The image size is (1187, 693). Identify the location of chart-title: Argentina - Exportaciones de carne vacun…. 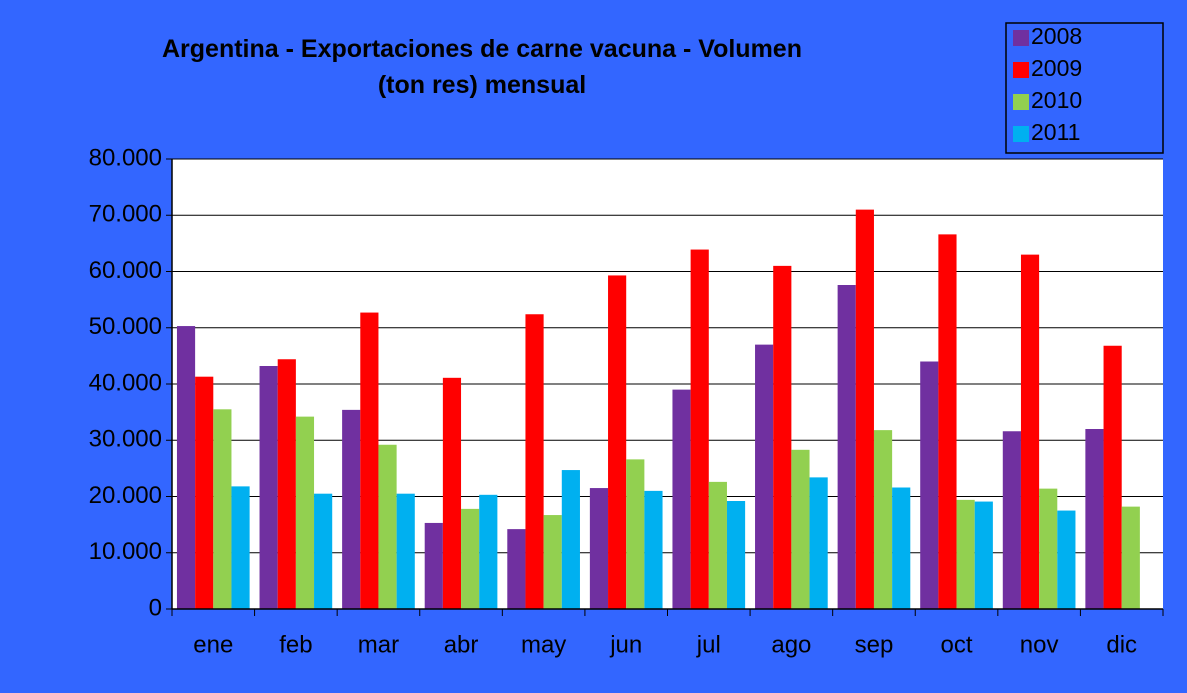
(482, 67).